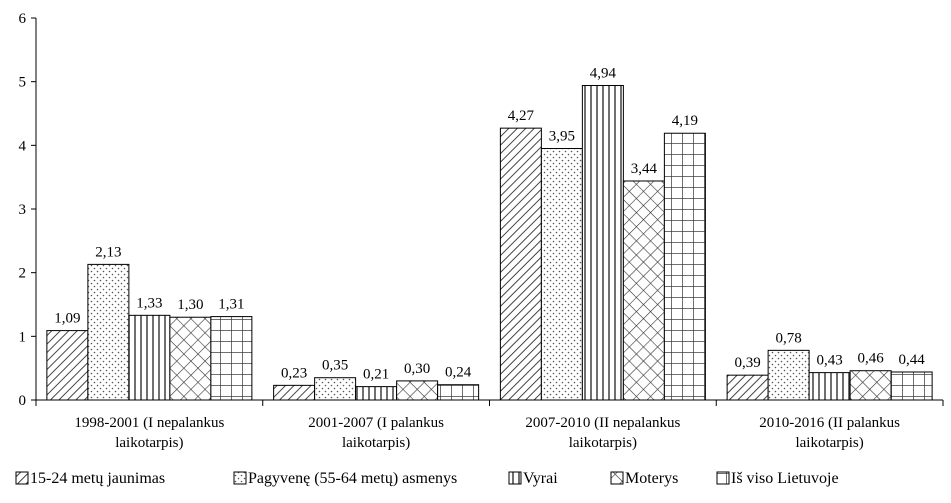  What do you see at coordinates (67, 319) in the screenshot?
I see `data-label: 1,09` at bounding box center [67, 319].